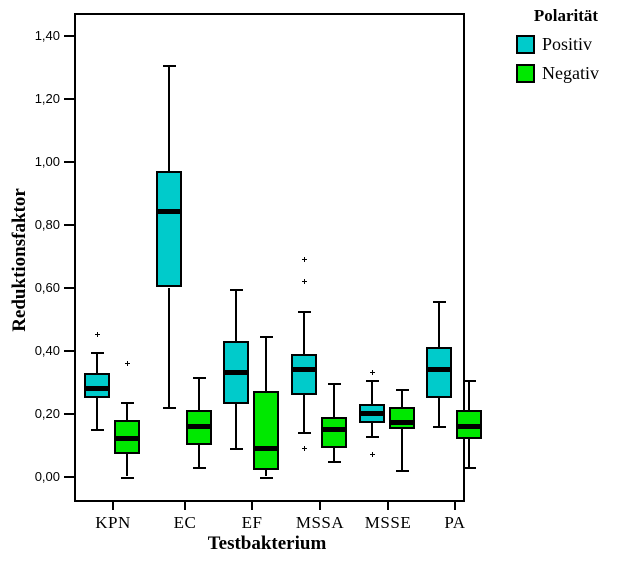  I want to click on median-line-positiv-mssa, so click(304, 369).